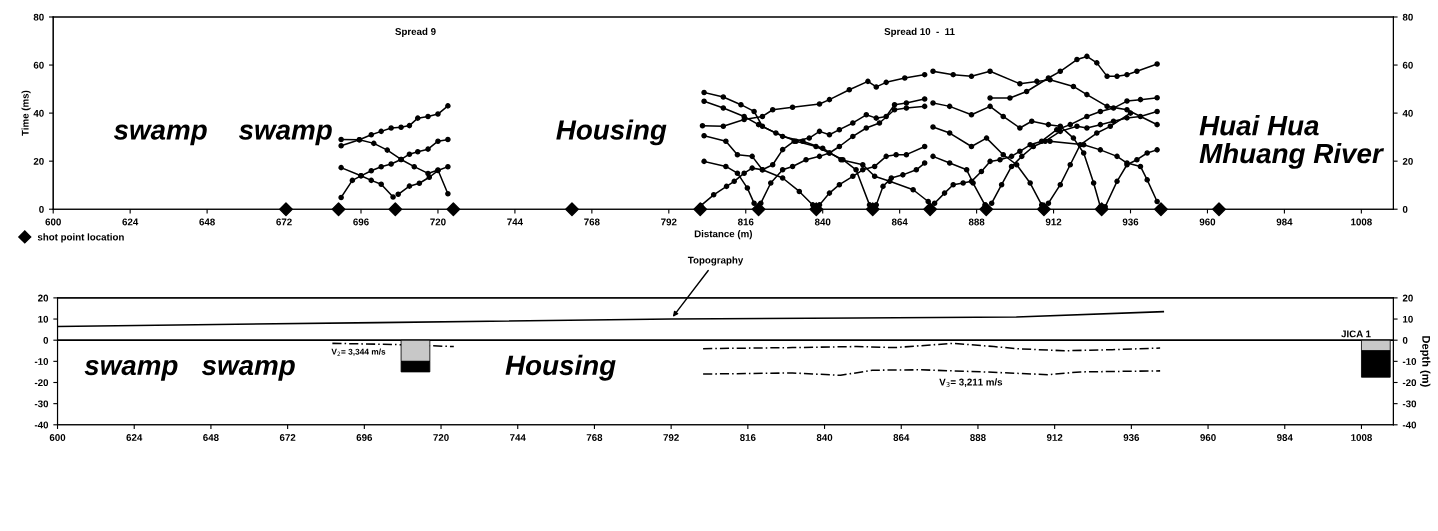 Image resolution: width=1438 pixels, height=531 pixels. Describe the element at coordinates (1407, 65) in the screenshot. I see `y2-tick-label: 60` at that location.